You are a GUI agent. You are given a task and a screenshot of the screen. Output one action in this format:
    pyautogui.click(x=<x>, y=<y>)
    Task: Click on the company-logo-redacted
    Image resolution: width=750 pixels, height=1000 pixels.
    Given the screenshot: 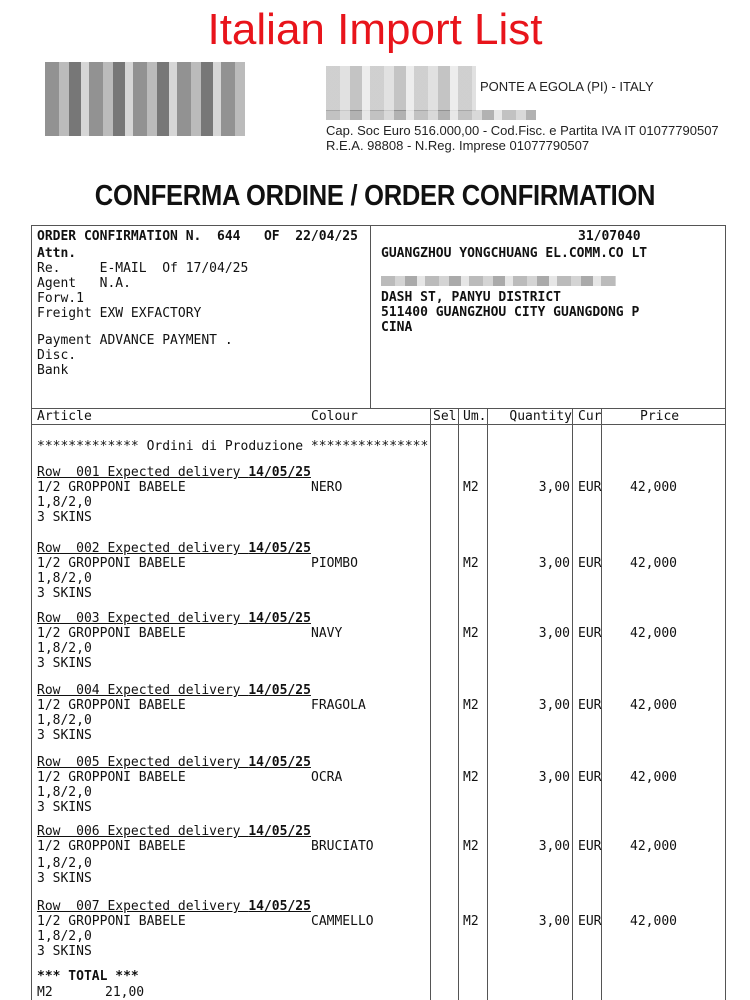 What is the action you would take?
    pyautogui.click(x=145, y=99)
    